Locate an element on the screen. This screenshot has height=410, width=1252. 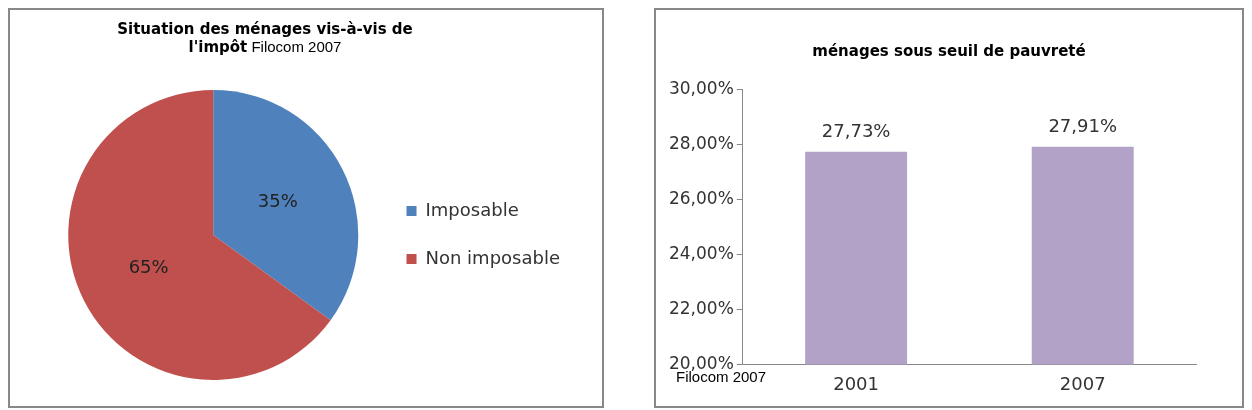
x-tick-label: 2001 is located at coordinates (856, 383).